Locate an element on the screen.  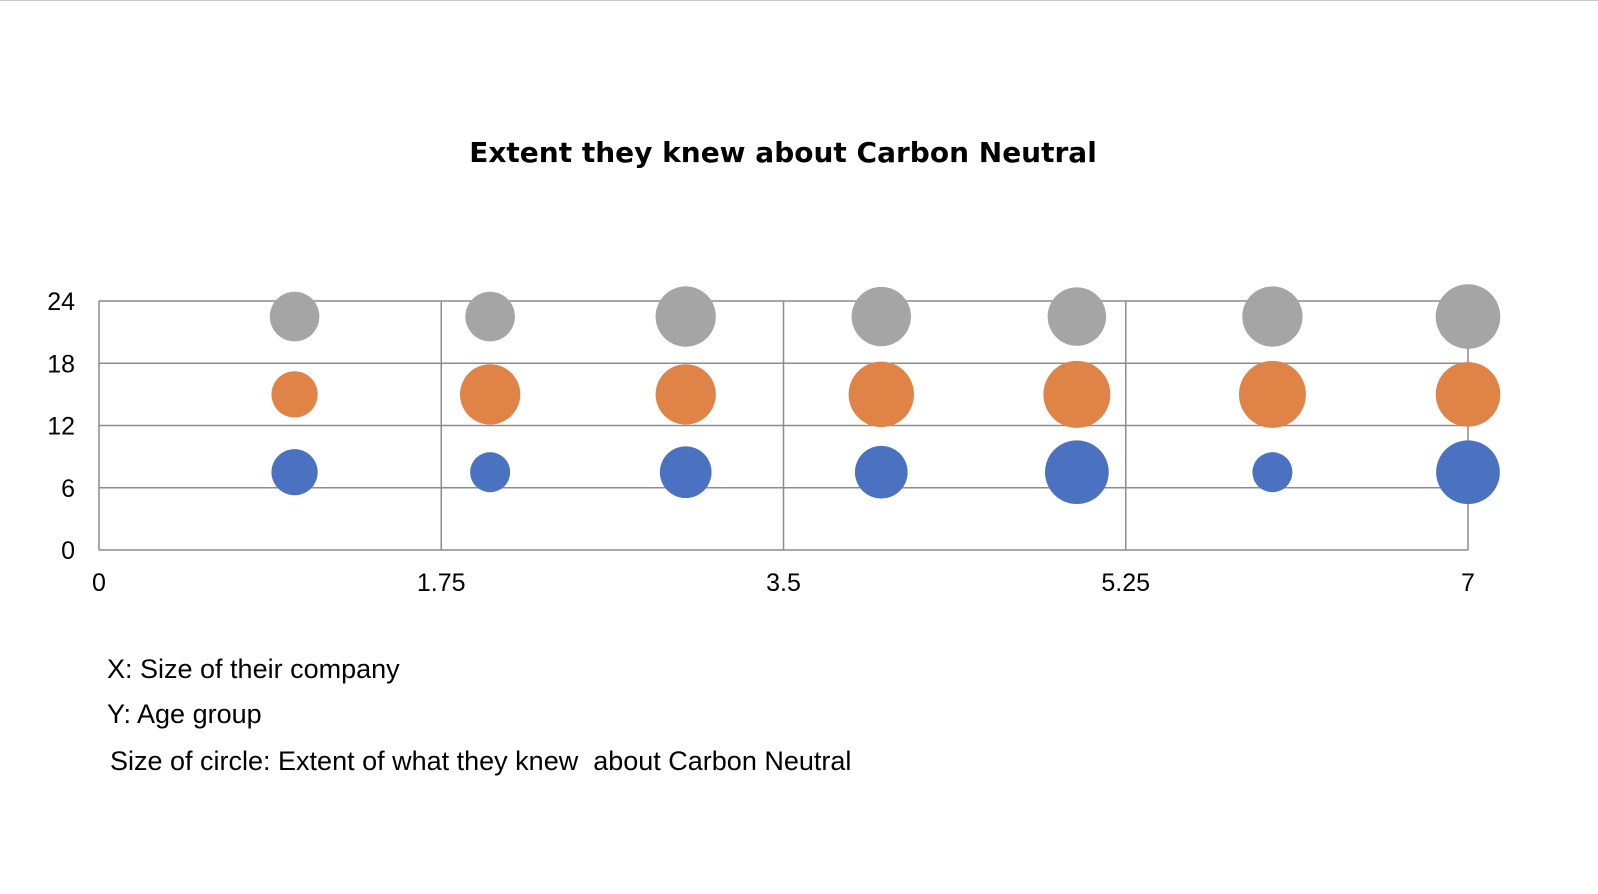
x-tick-label: 7 is located at coordinates (1468, 583).